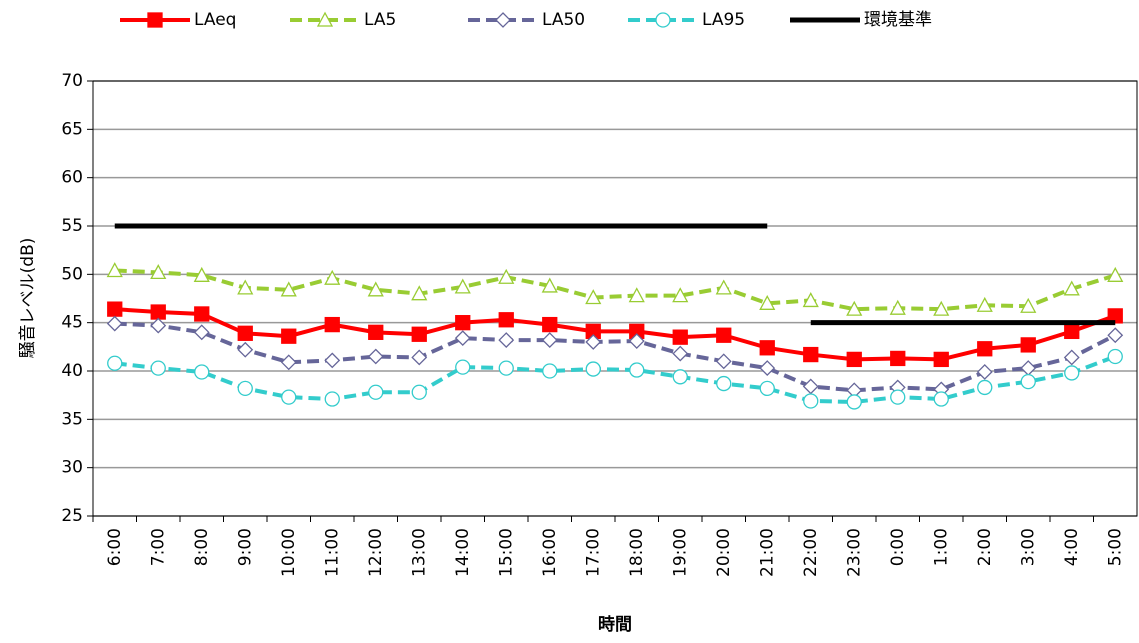 The height and width of the screenshot is (643, 1139). What do you see at coordinates (202, 547) in the screenshot?
I see `x-tick-label: 8:00` at bounding box center [202, 547].